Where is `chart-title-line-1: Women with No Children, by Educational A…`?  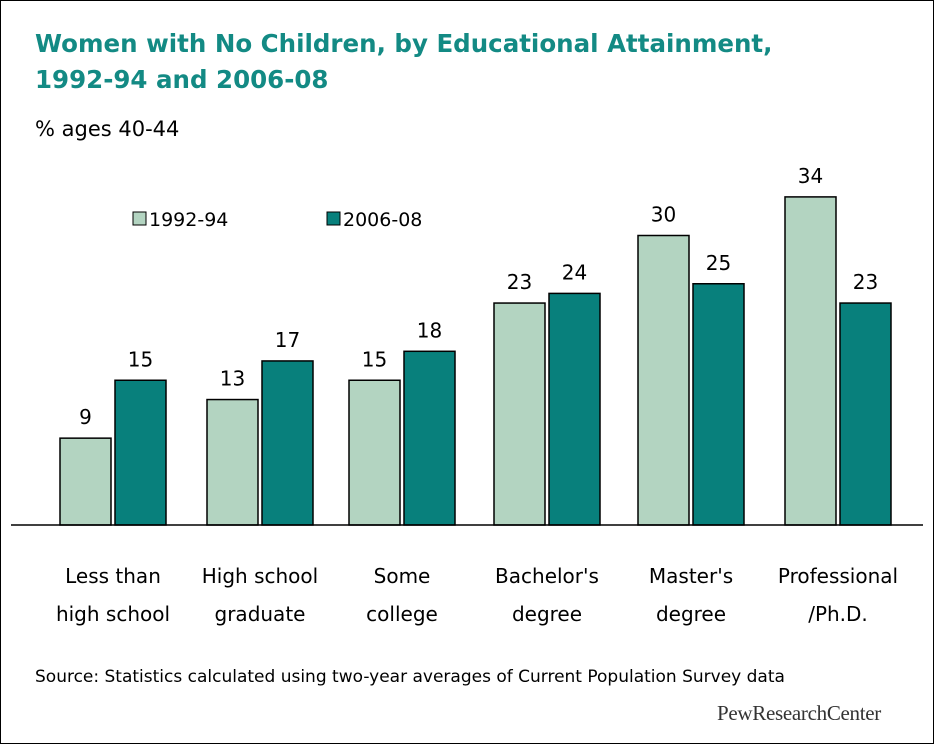
chart-title-line-1: Women with No Children, by Educational A… is located at coordinates (404, 43).